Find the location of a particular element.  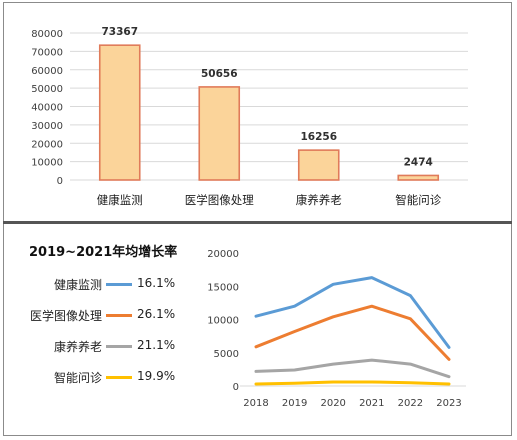

x-tick-label: 2022 is located at coordinates (410, 403).